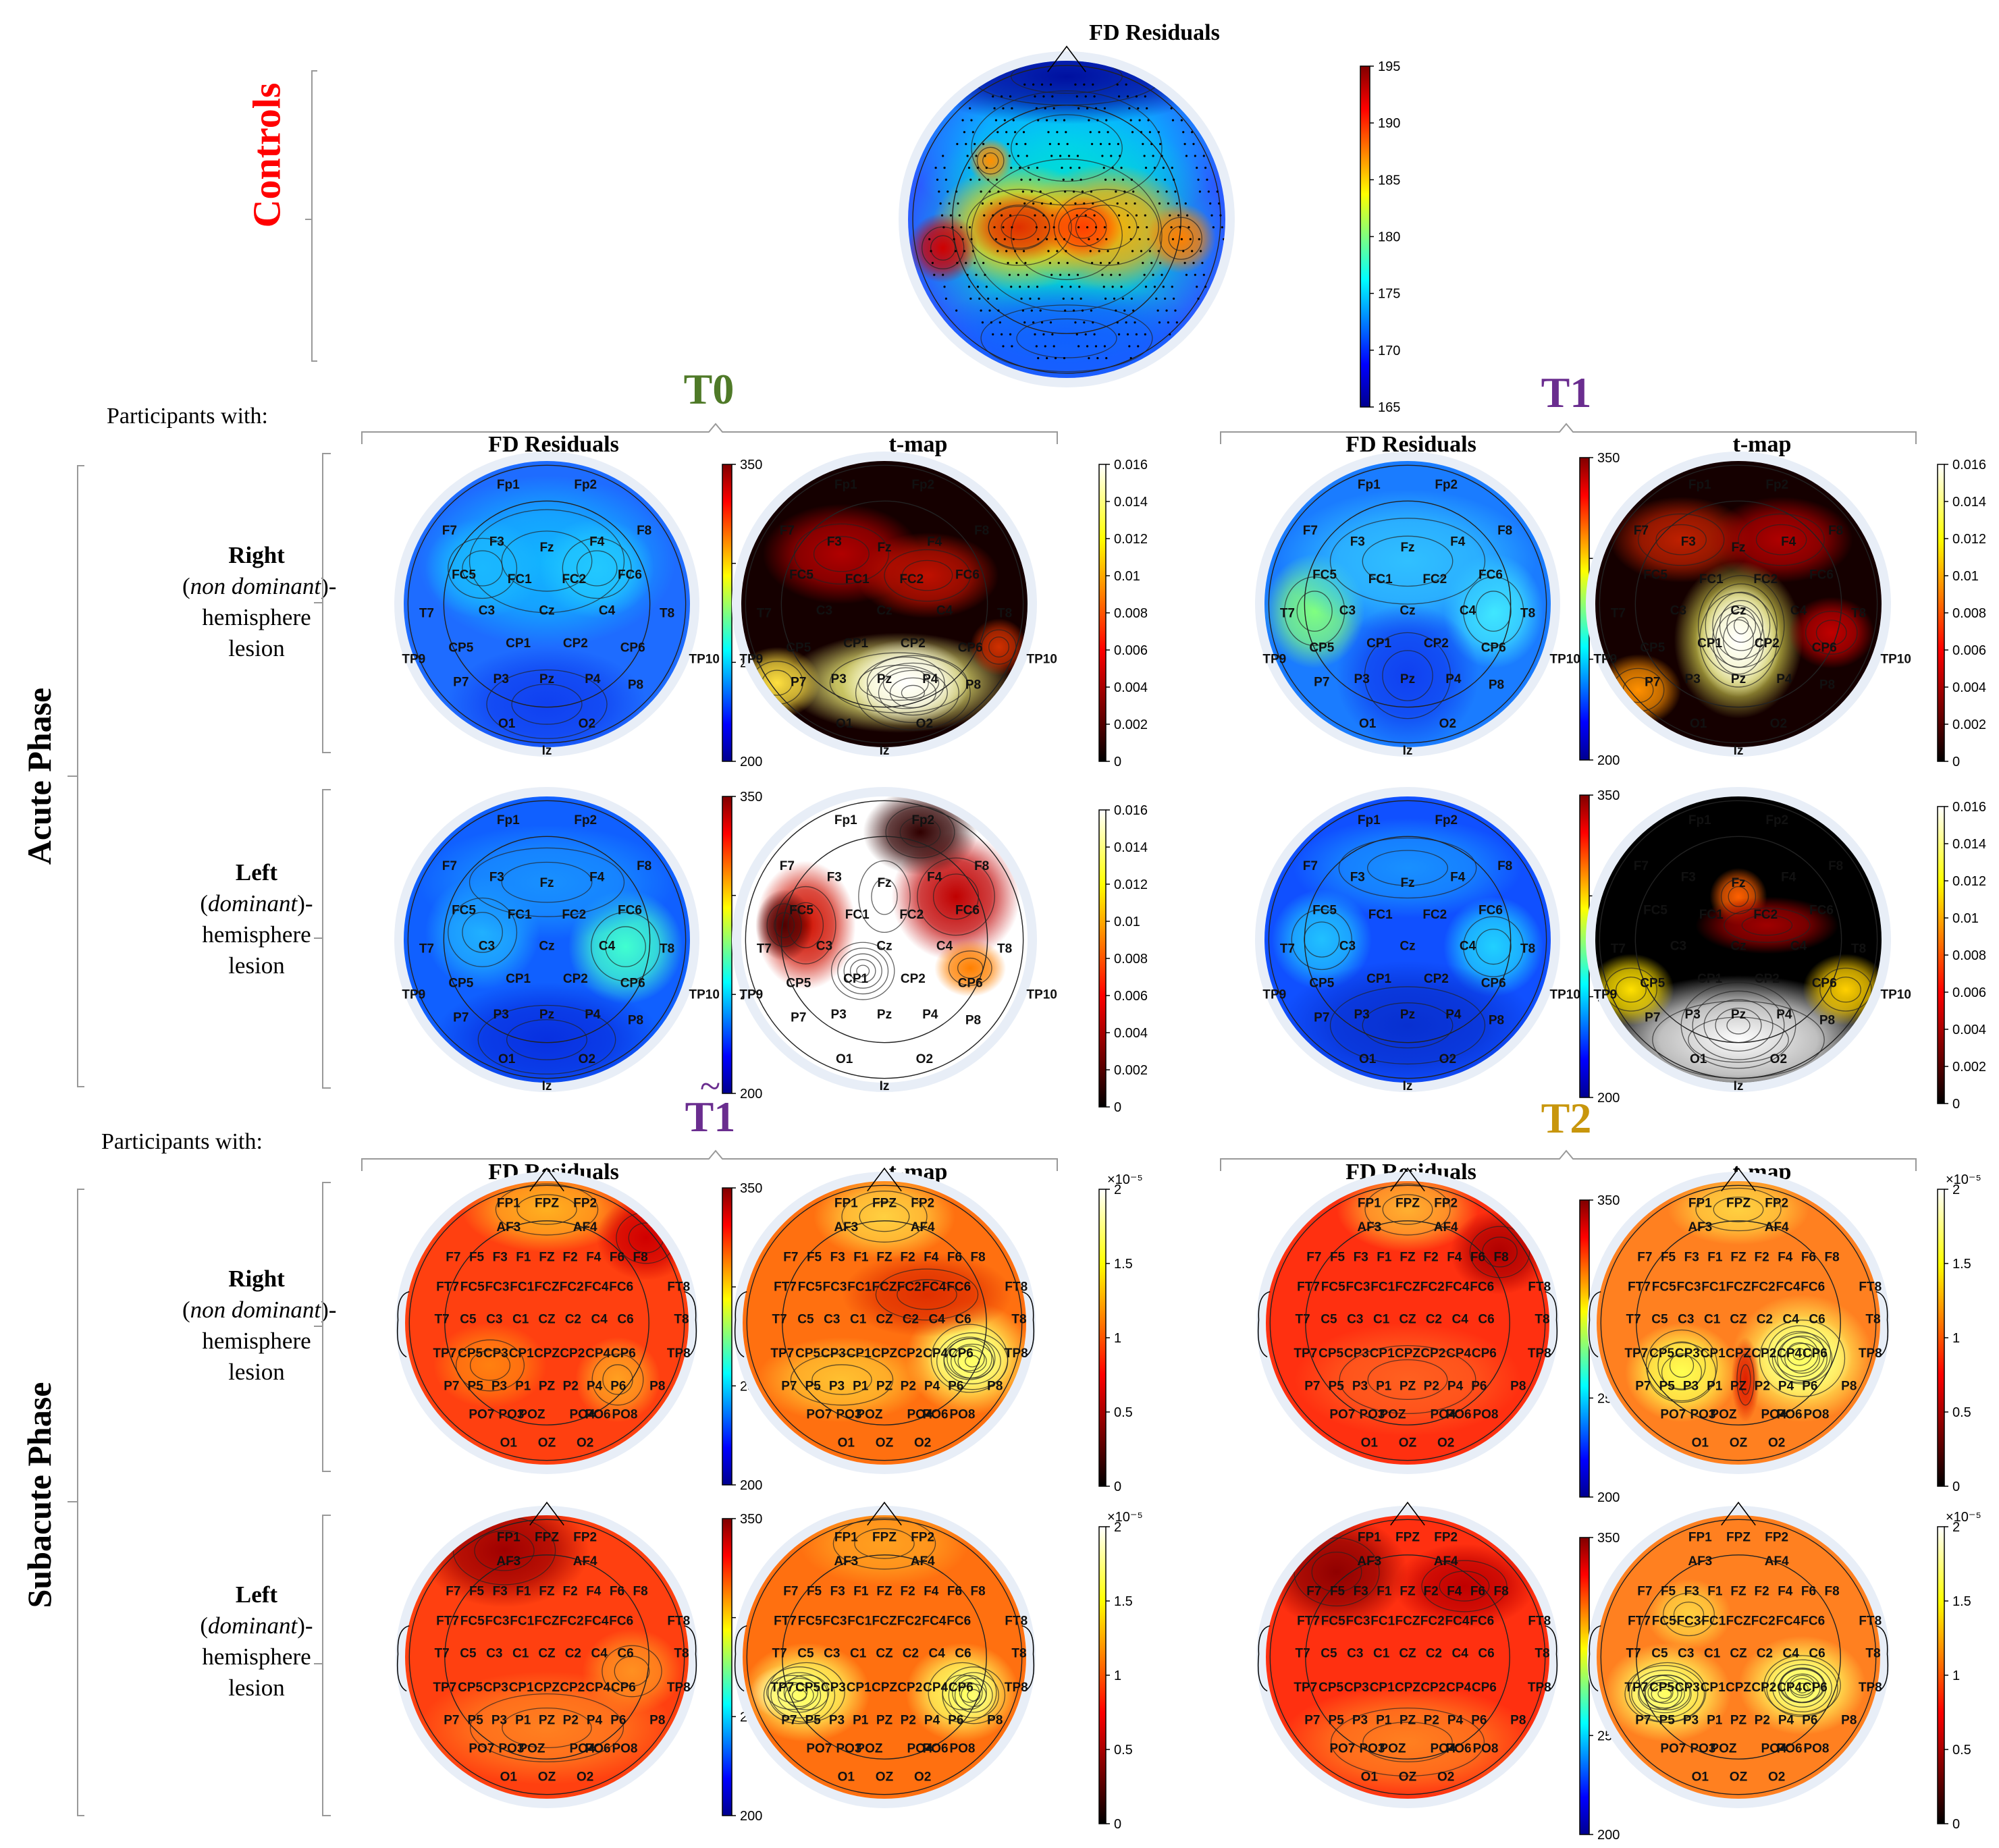 This screenshot has height=1848, width=1999. I want to click on electrode-f6: F6, so click(617, 1591).